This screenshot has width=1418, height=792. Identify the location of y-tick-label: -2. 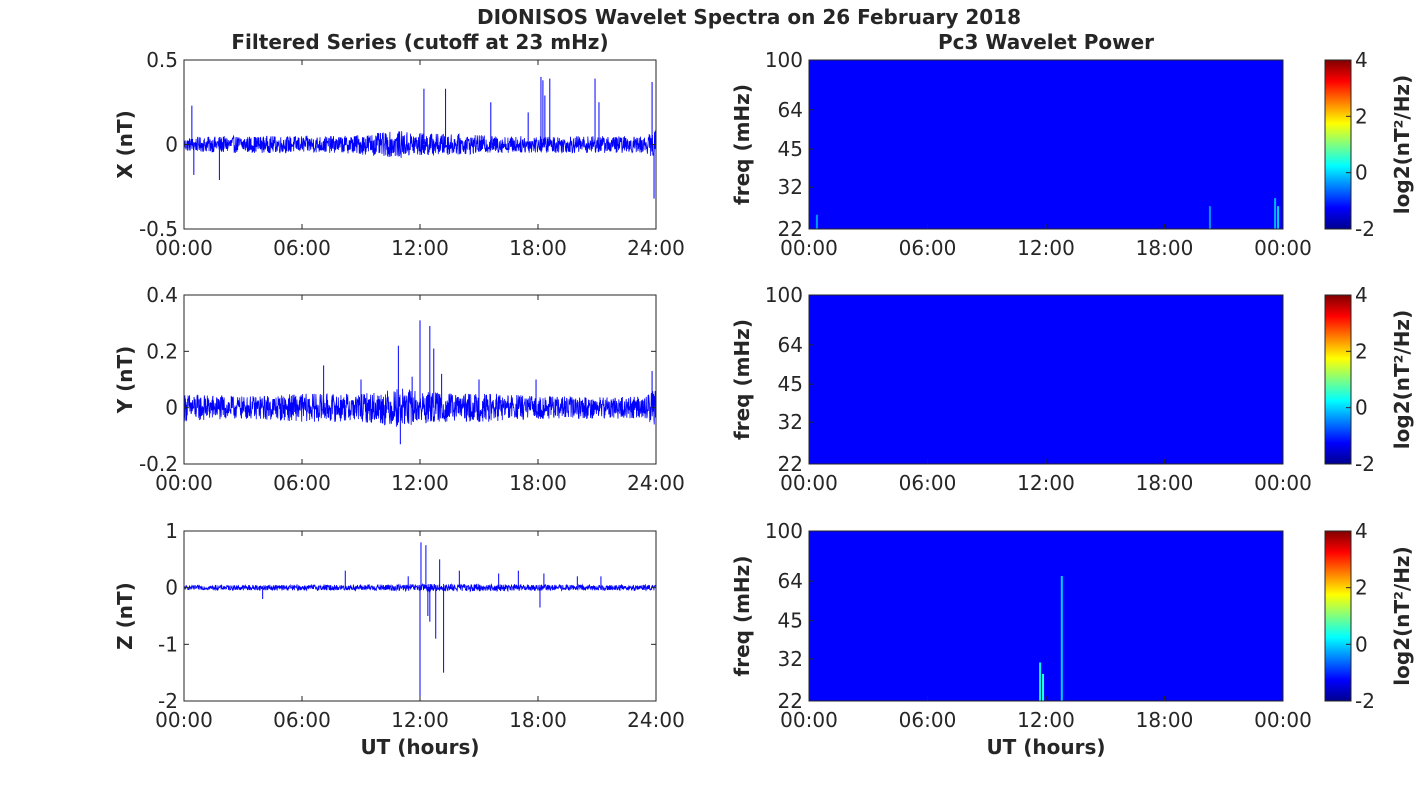
(168, 701).